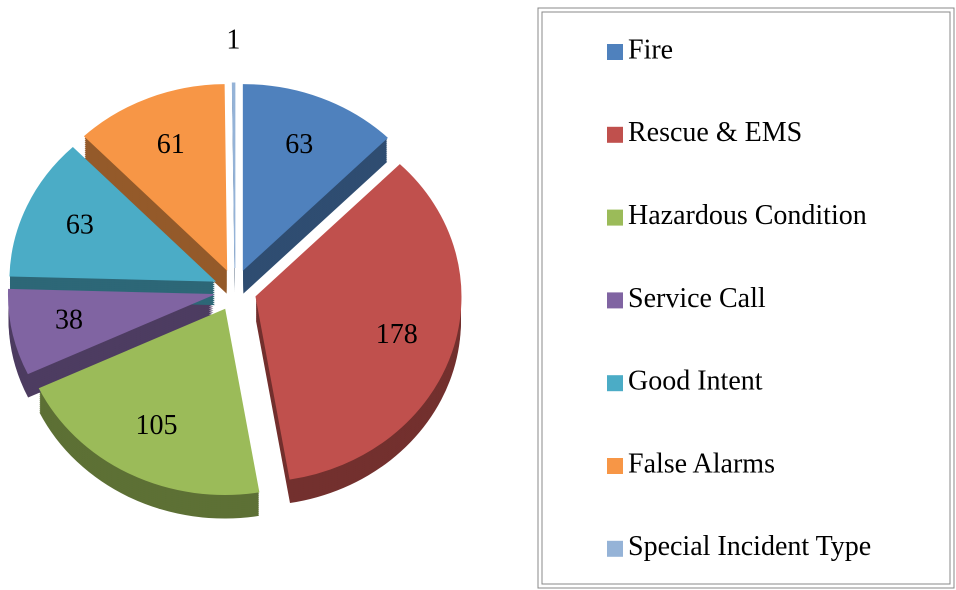 This screenshot has width=956, height=590. Describe the element at coordinates (171, 144) in the screenshot. I see `data-label: 61` at that location.